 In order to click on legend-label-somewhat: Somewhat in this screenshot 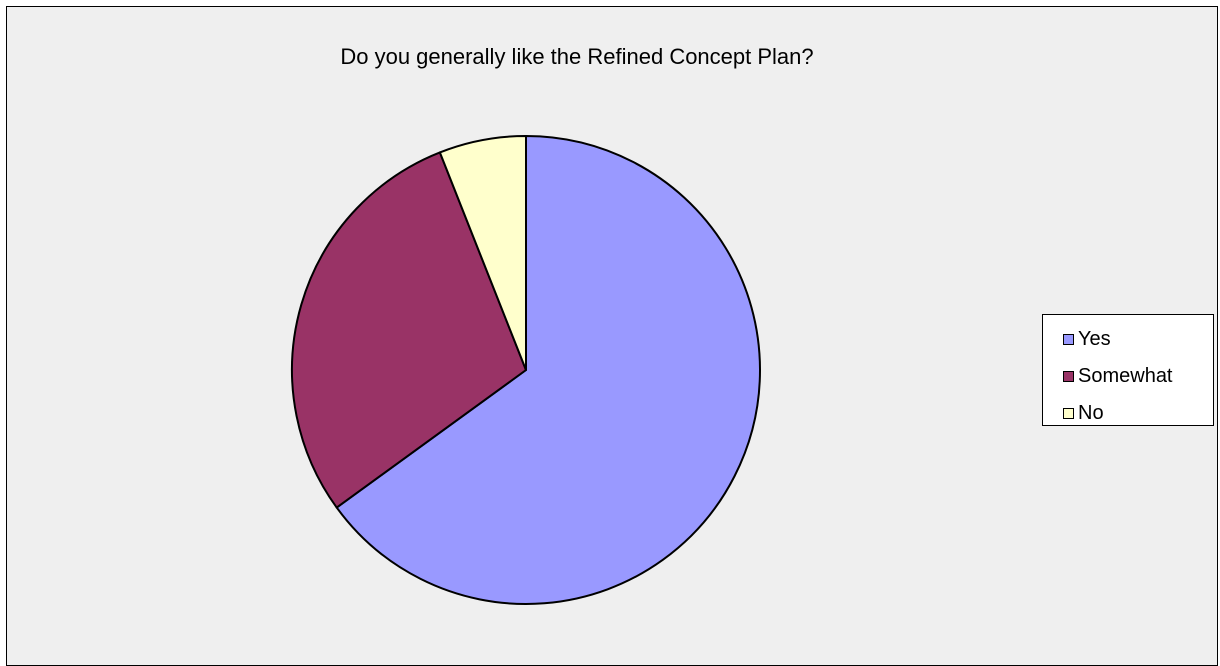, I will do `click(1125, 376)`.